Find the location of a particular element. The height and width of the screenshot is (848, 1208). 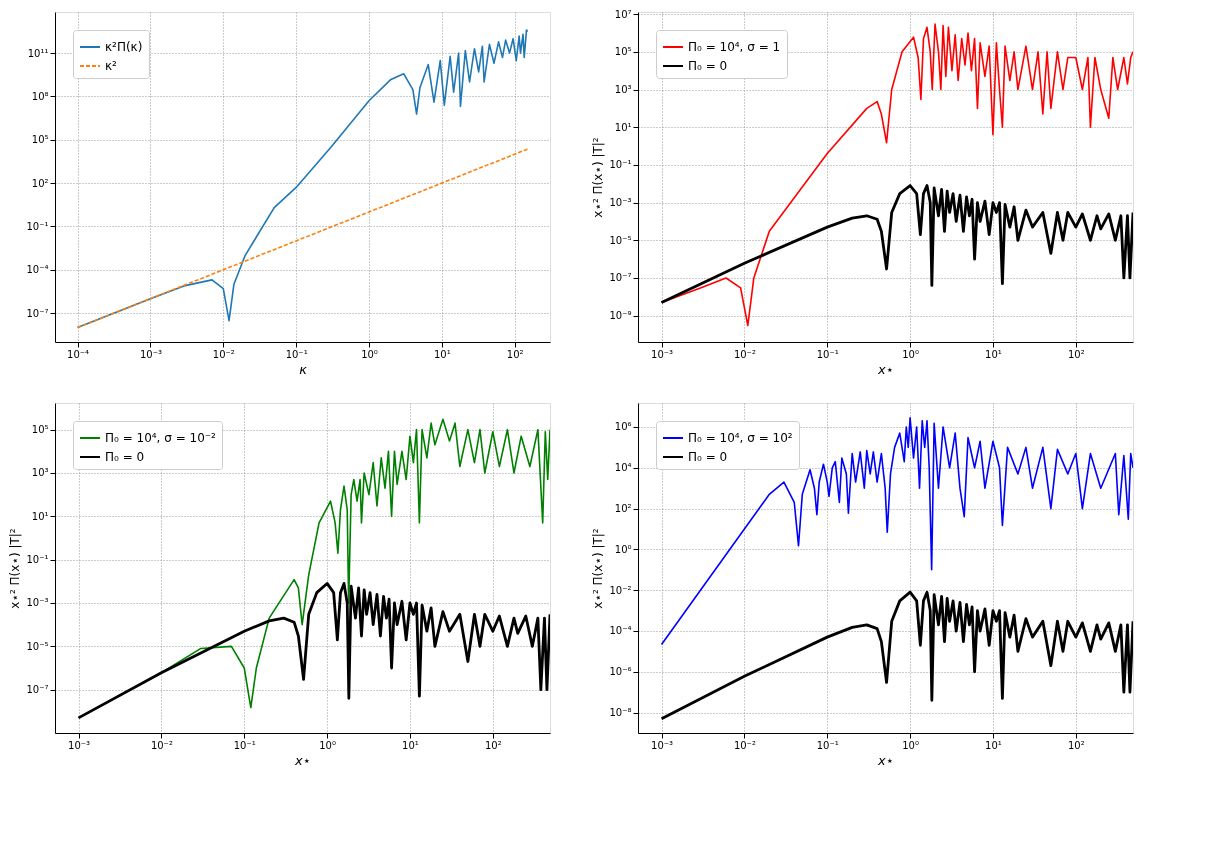

legend-label: Π₀ = 10⁴, σ = 10² is located at coordinates (740, 438).